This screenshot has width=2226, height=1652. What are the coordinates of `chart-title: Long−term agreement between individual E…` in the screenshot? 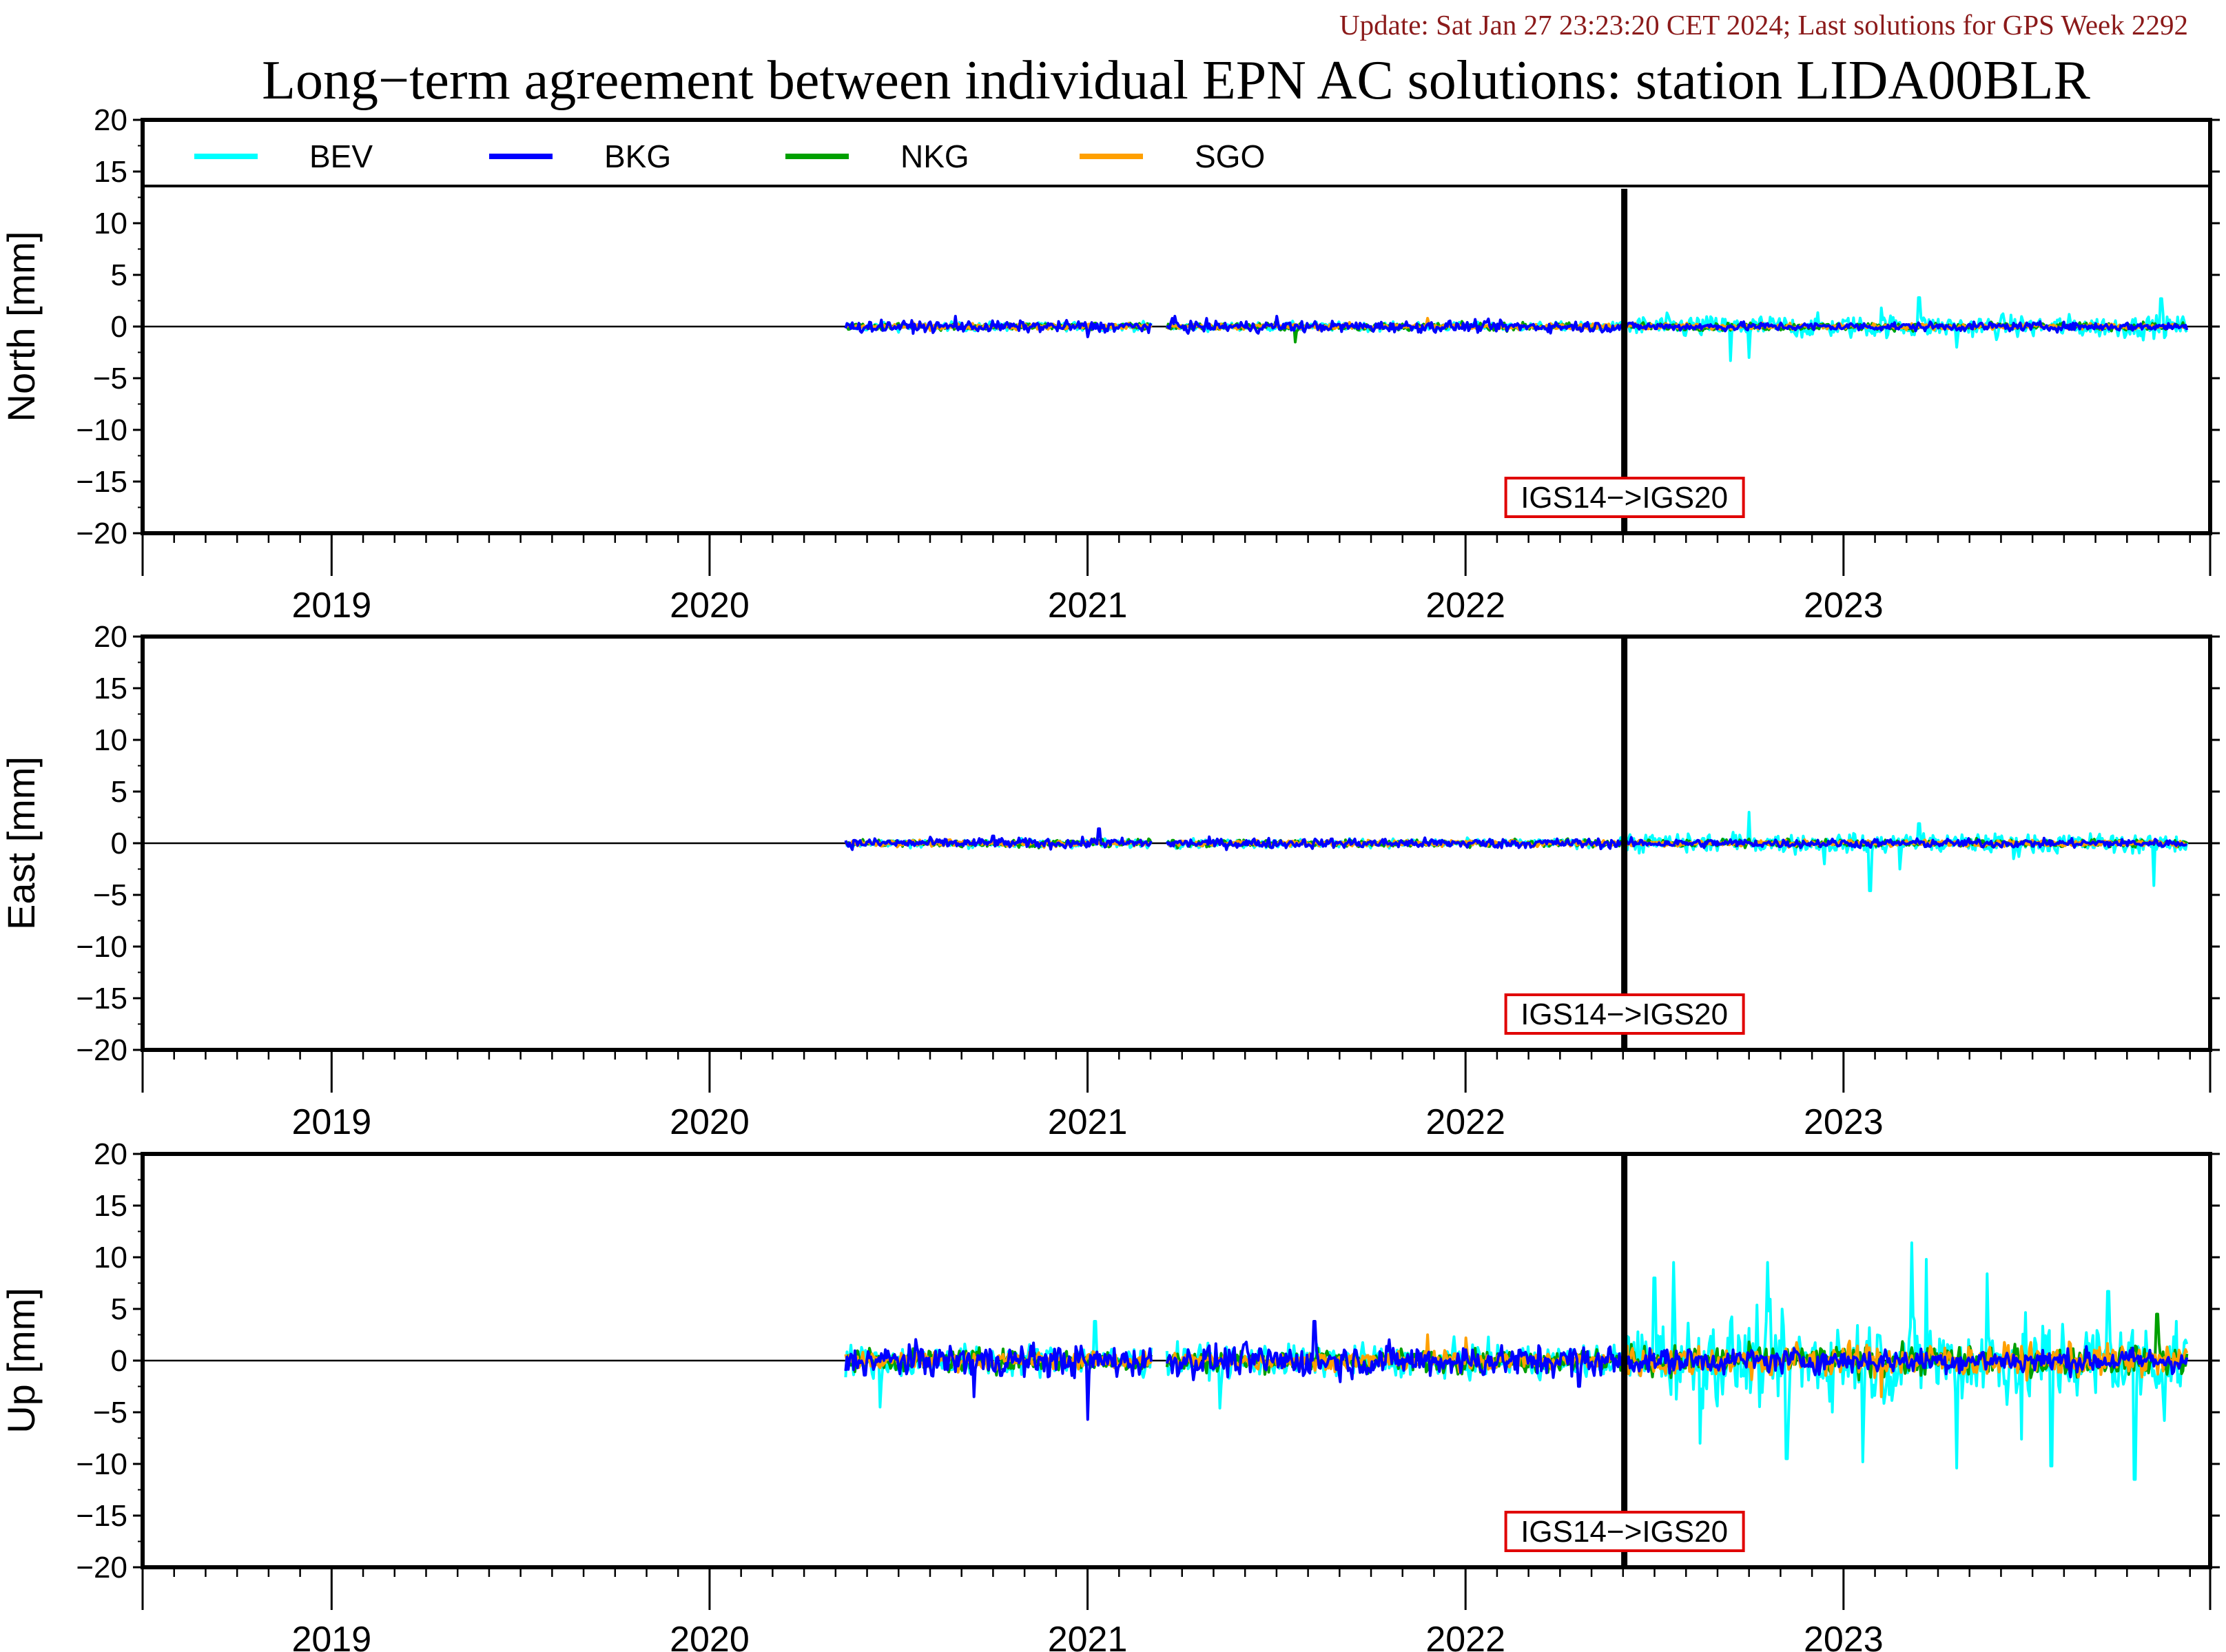 It's located at (1176, 80).